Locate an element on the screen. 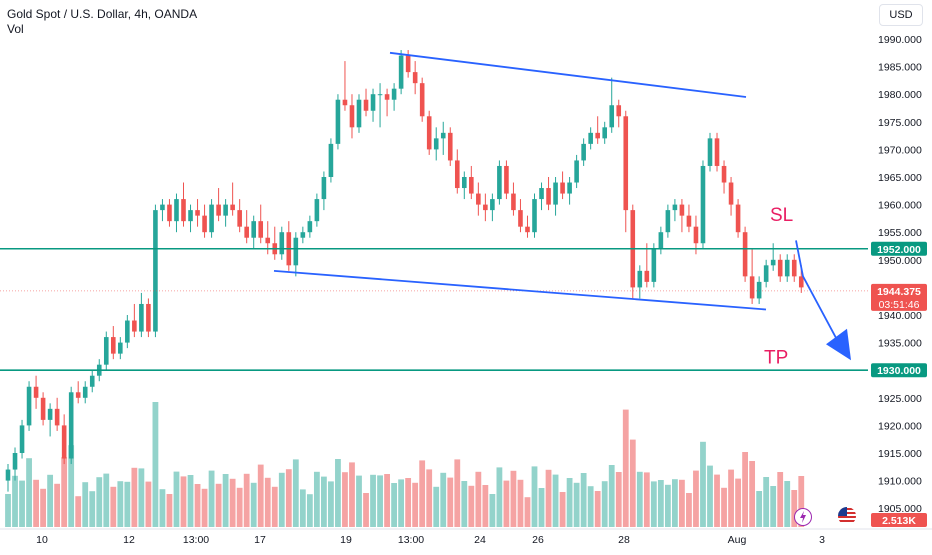  symbol-title: Gold Spot / U.S. Dollar, 4h, OANDA is located at coordinates (102, 14).